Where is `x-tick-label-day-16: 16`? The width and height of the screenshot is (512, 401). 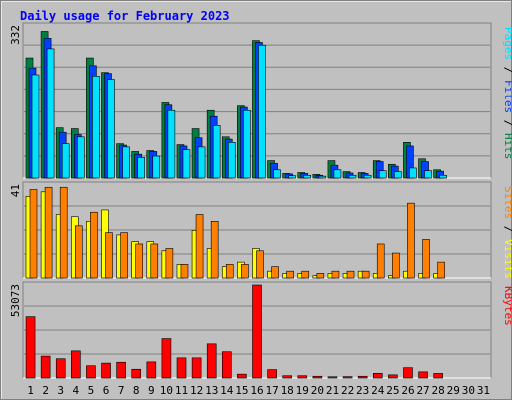 x-tick-label-day-16: 16 is located at coordinates (256, 390).